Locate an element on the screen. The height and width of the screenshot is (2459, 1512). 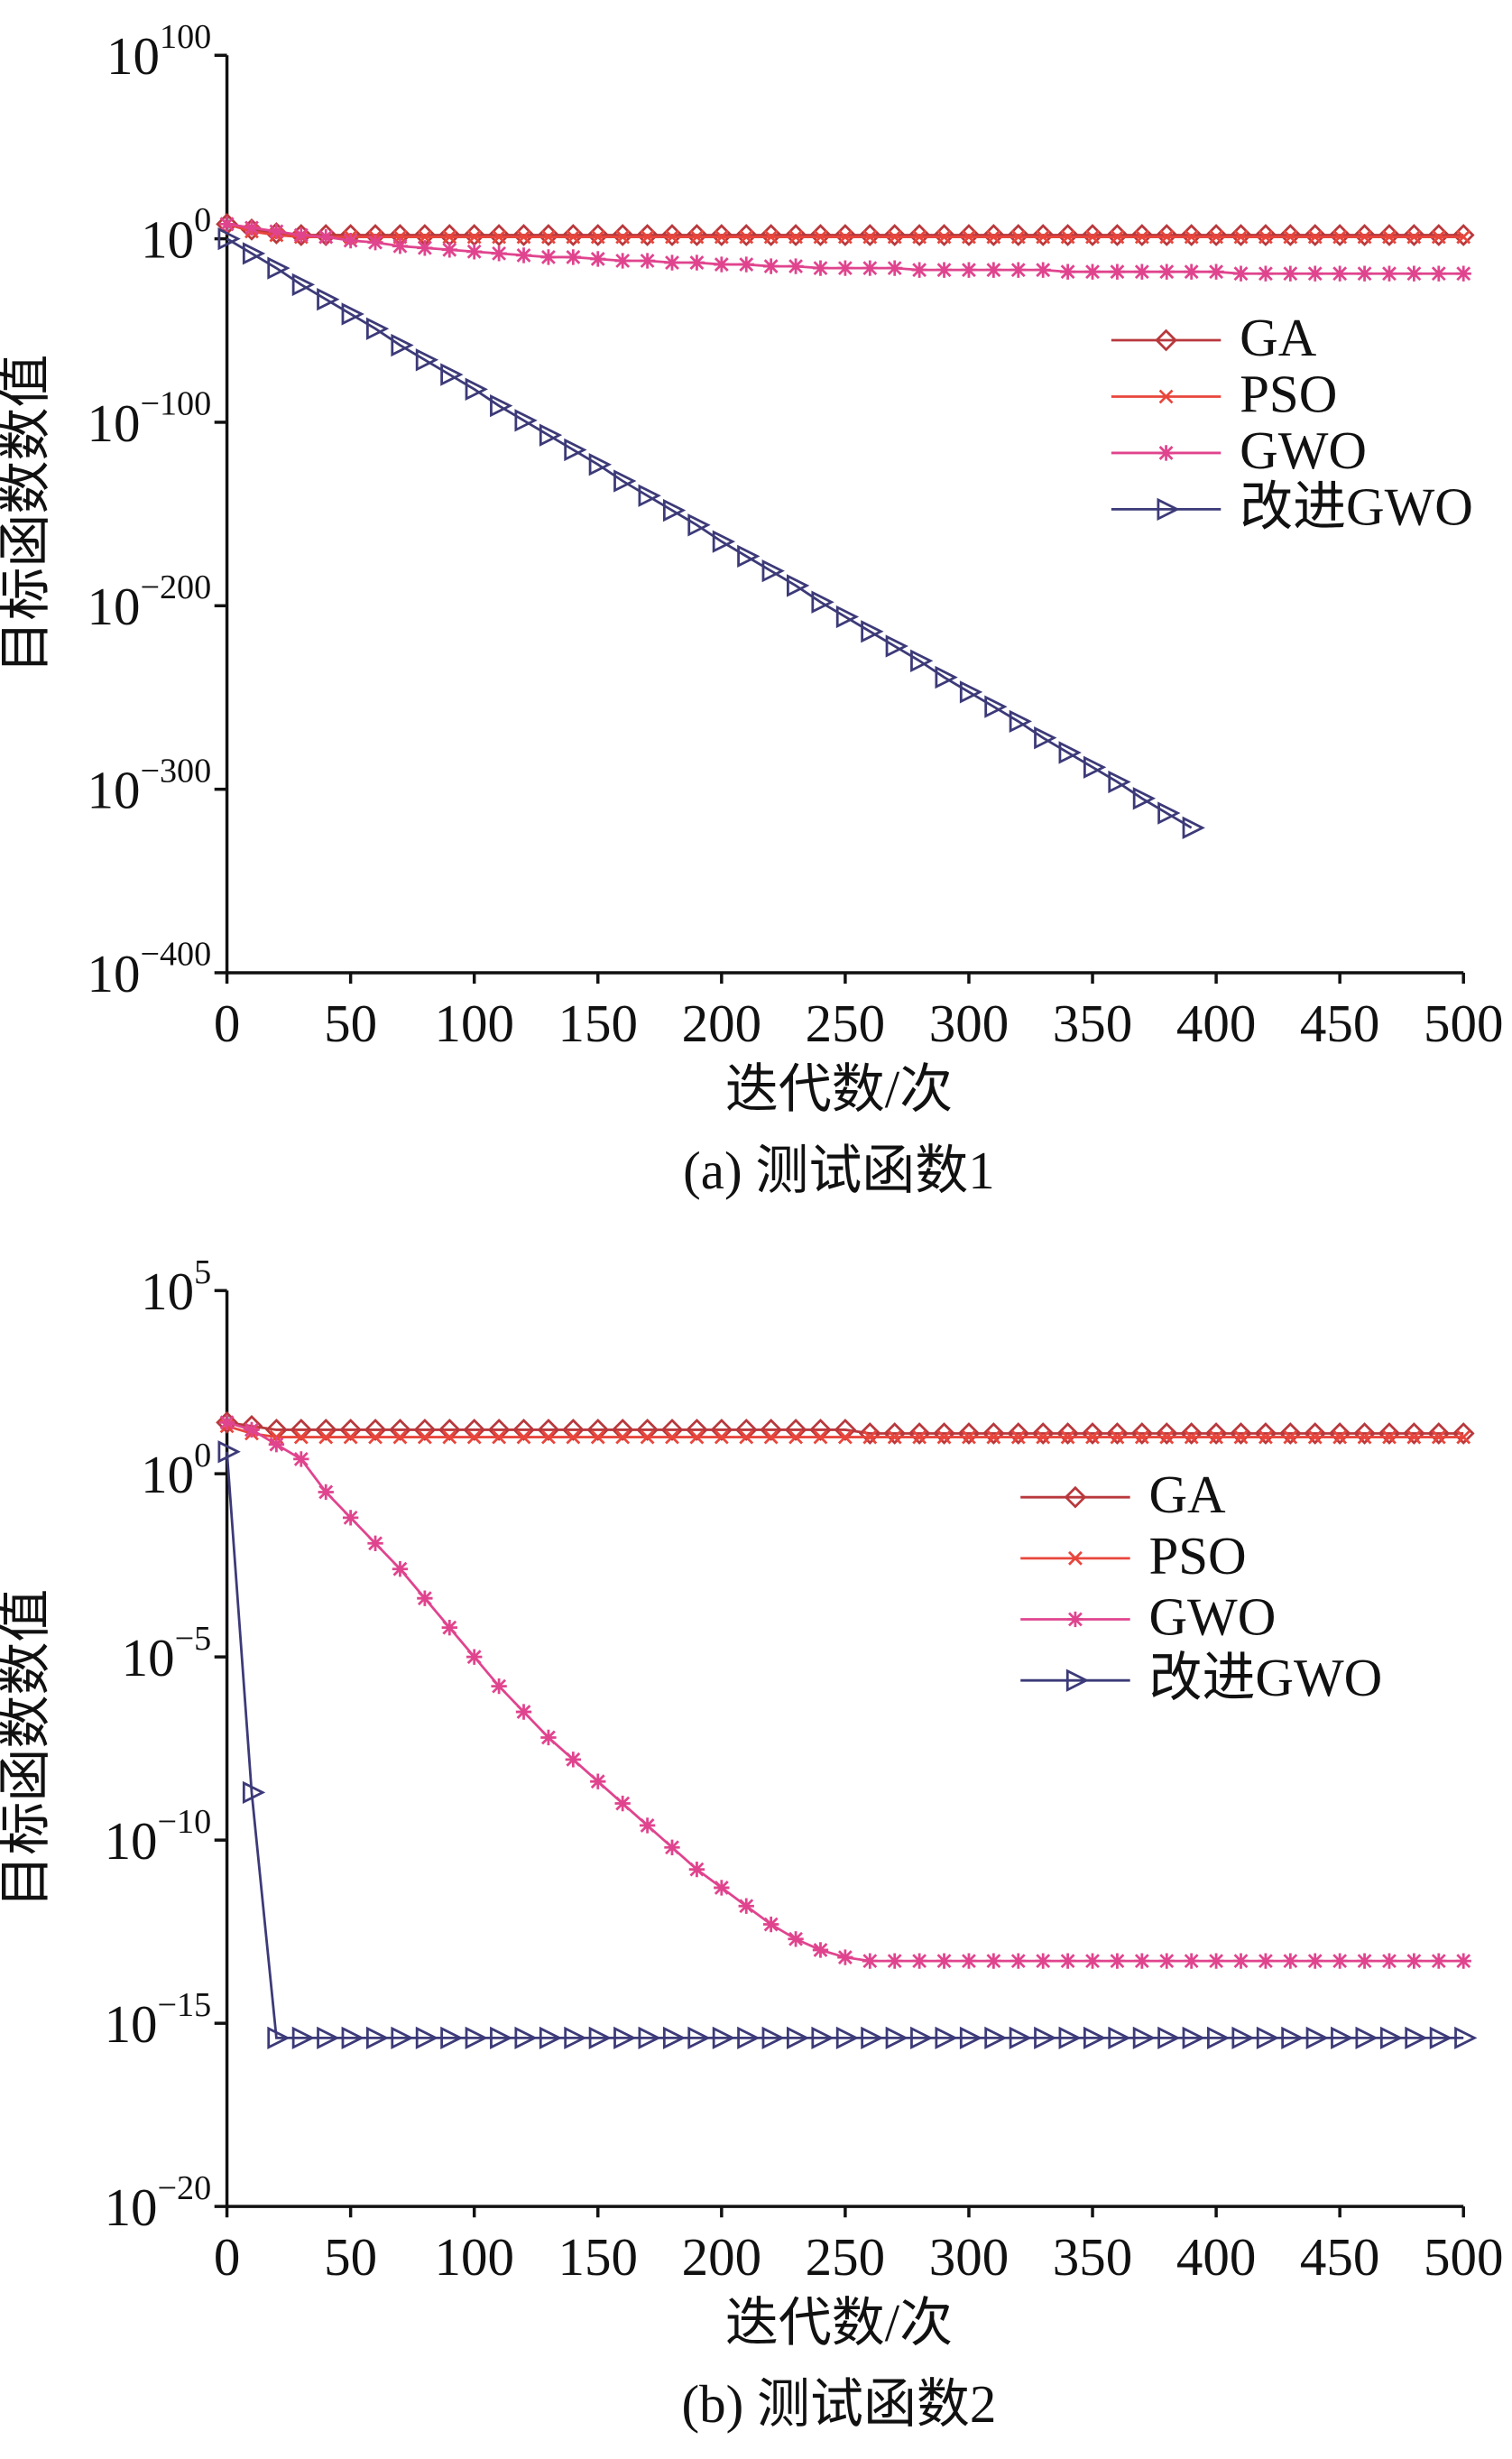
x-tick-label: 100 is located at coordinates (473, 1023).